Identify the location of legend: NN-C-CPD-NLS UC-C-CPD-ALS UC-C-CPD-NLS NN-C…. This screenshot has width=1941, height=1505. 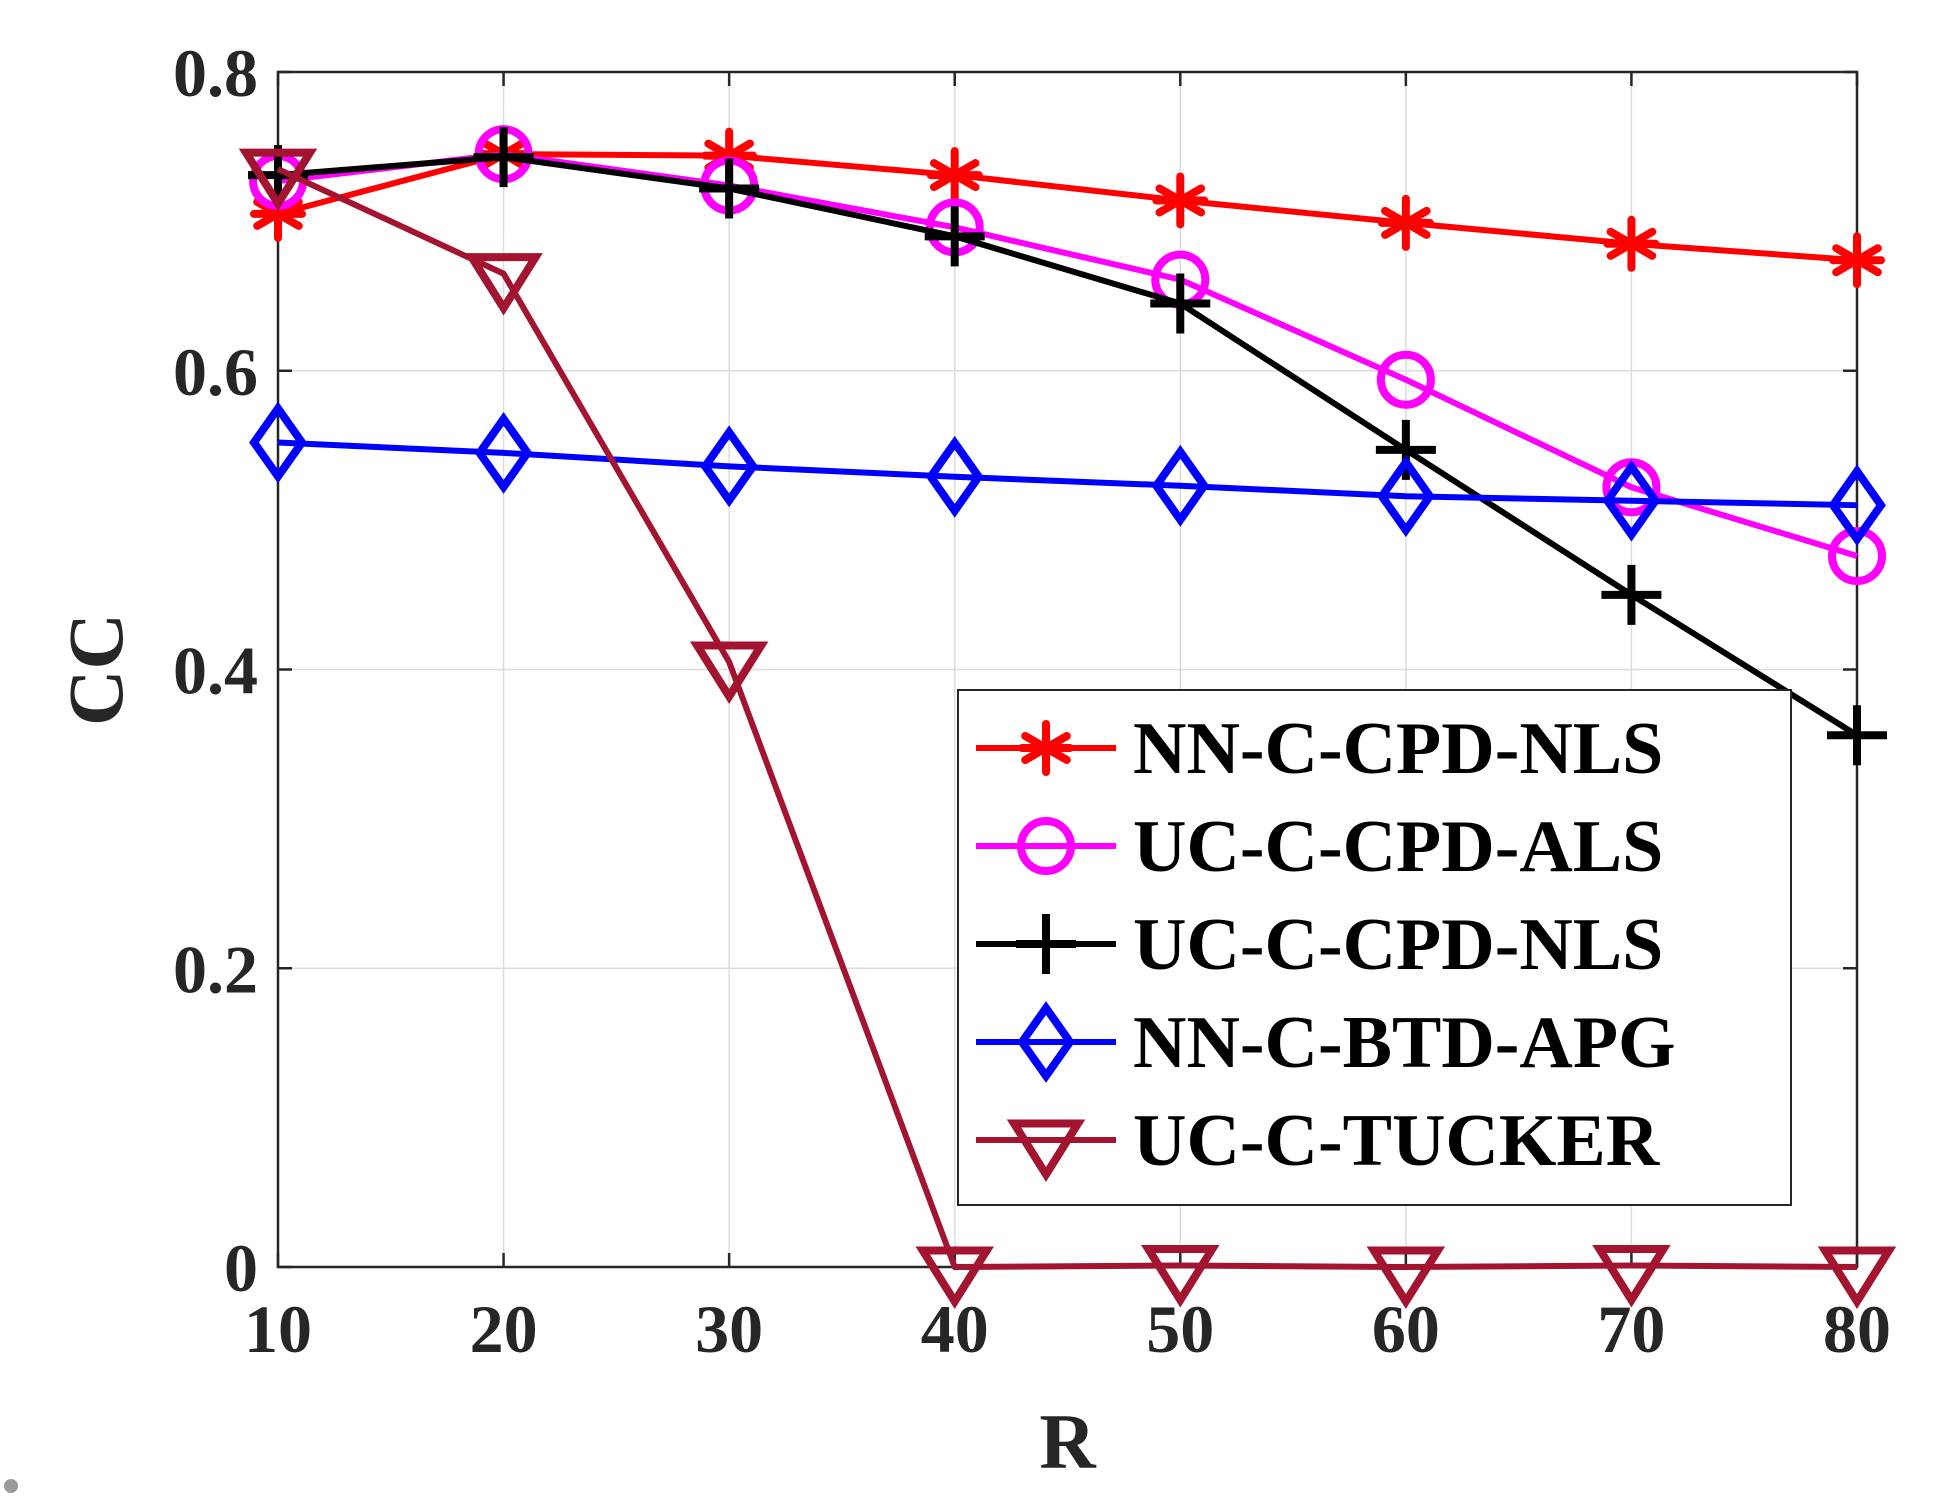
(1374, 947).